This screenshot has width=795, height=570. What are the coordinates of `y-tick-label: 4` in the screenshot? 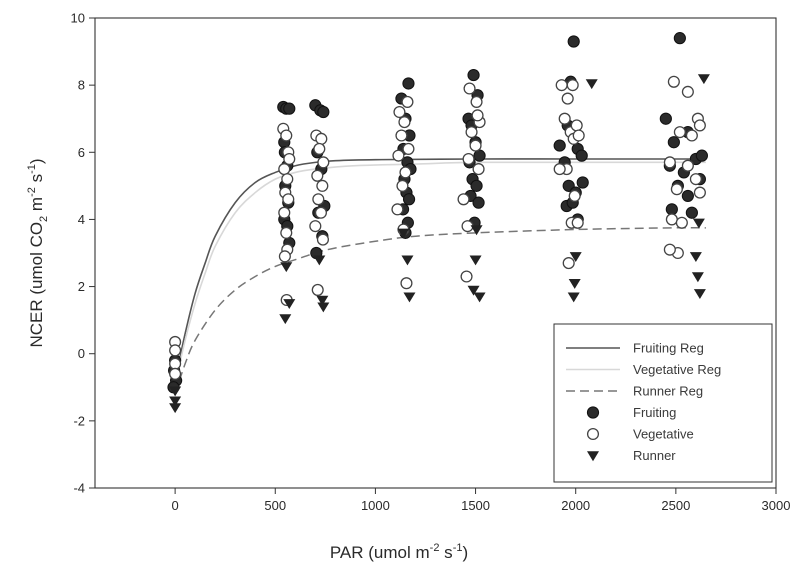 It's located at (81, 219).